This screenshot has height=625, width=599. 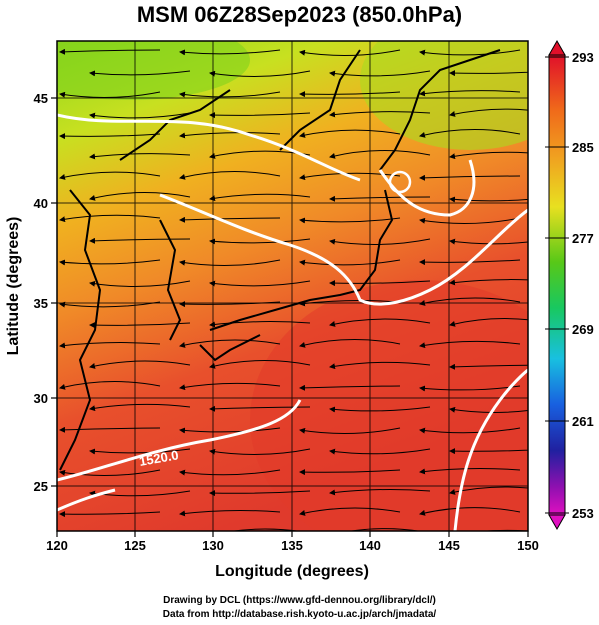 I want to click on x-tick-label: 125, so click(x=135, y=545).